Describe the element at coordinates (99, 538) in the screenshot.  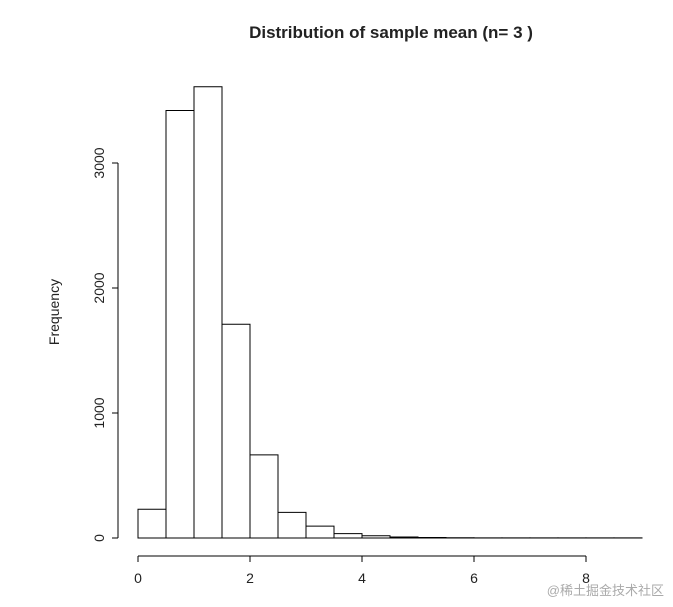
I see `y-tick-label-0: 0` at that location.